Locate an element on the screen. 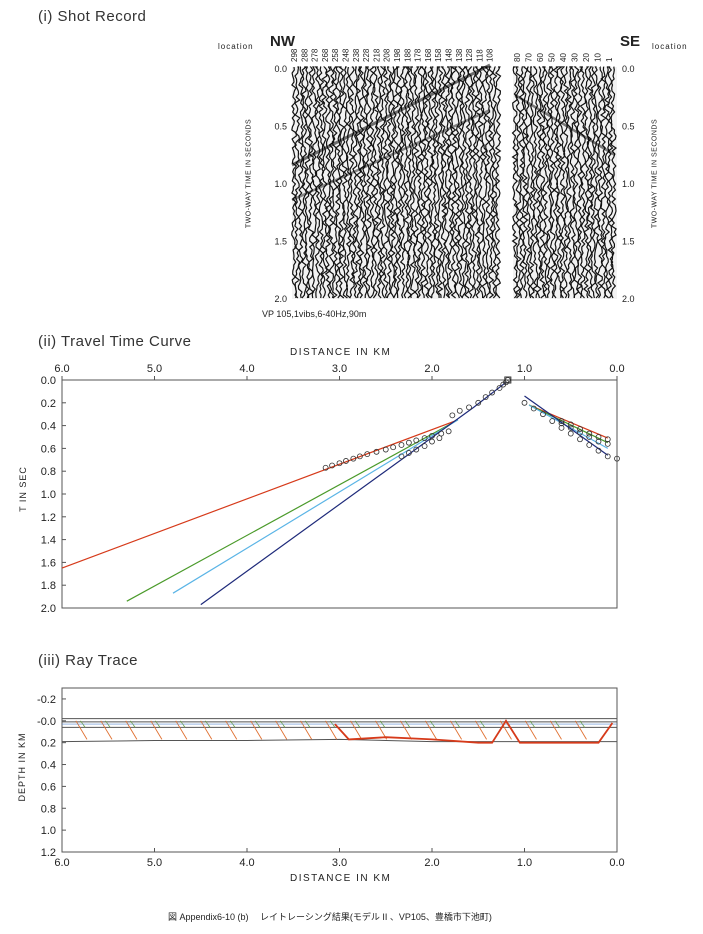 The height and width of the screenshot is (934, 703). trace-number-label: 288 is located at coordinates (304, 55).